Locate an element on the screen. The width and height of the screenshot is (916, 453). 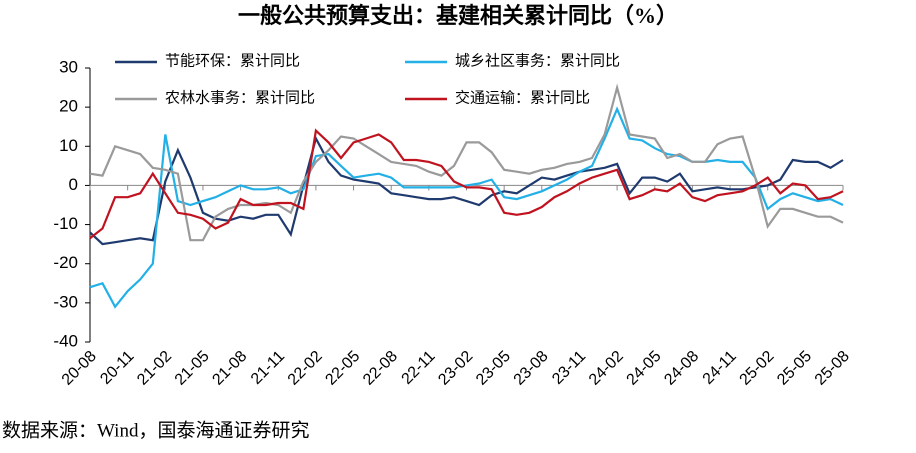
x-tick-label: 23-02 is located at coordinates (455, 368).